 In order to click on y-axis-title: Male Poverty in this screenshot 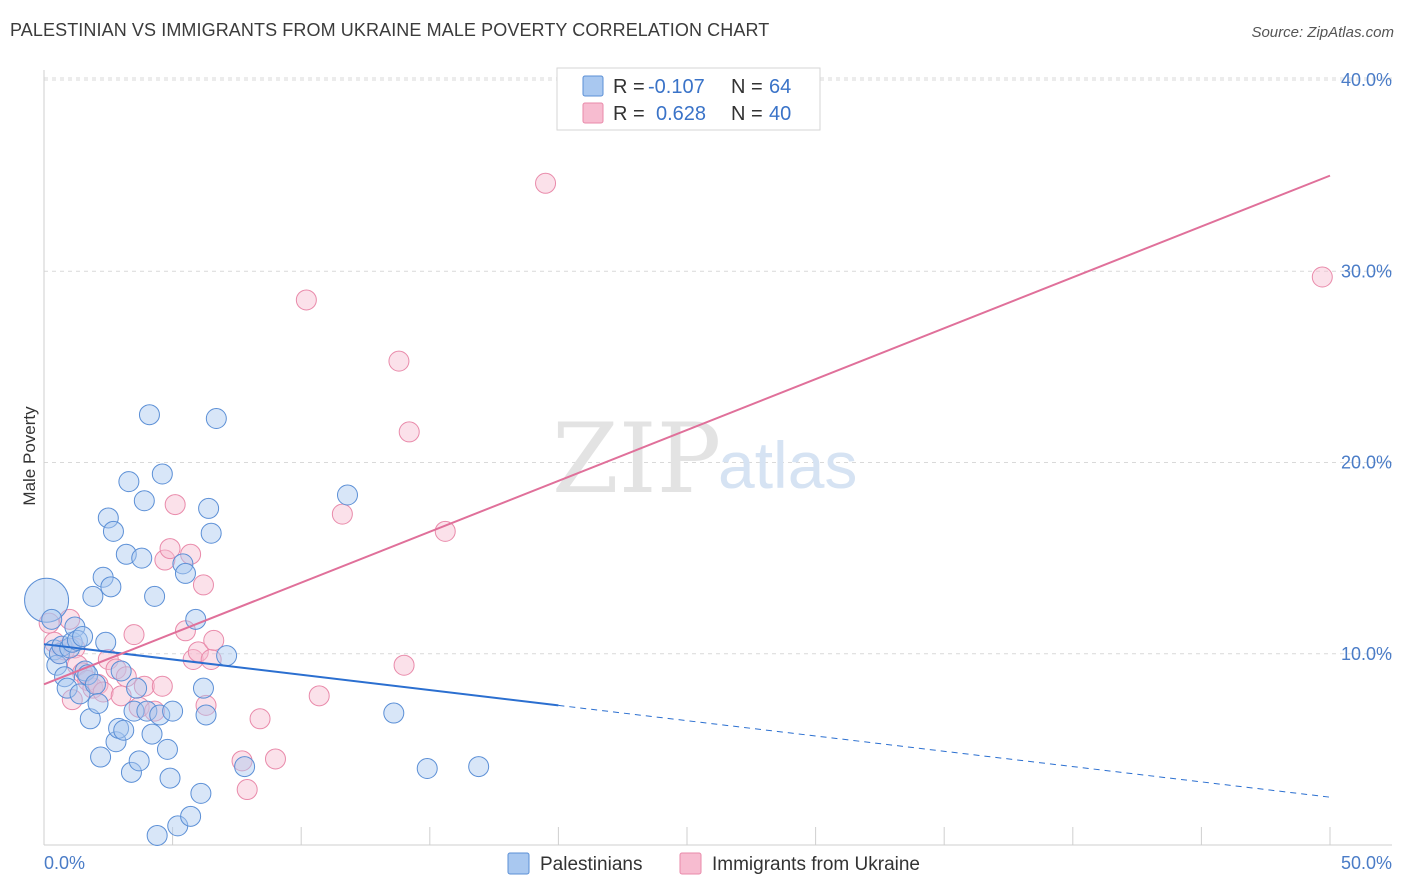, I will do `click(29, 456)`.